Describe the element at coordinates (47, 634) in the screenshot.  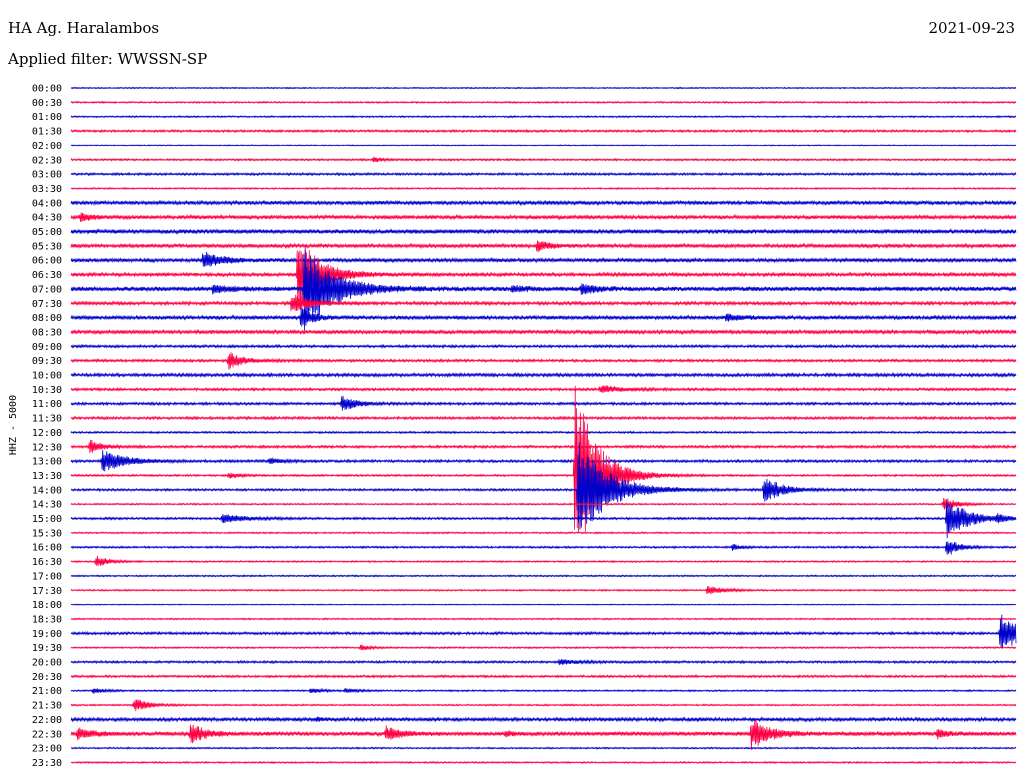
I see `row-time-label: 19:00` at that location.